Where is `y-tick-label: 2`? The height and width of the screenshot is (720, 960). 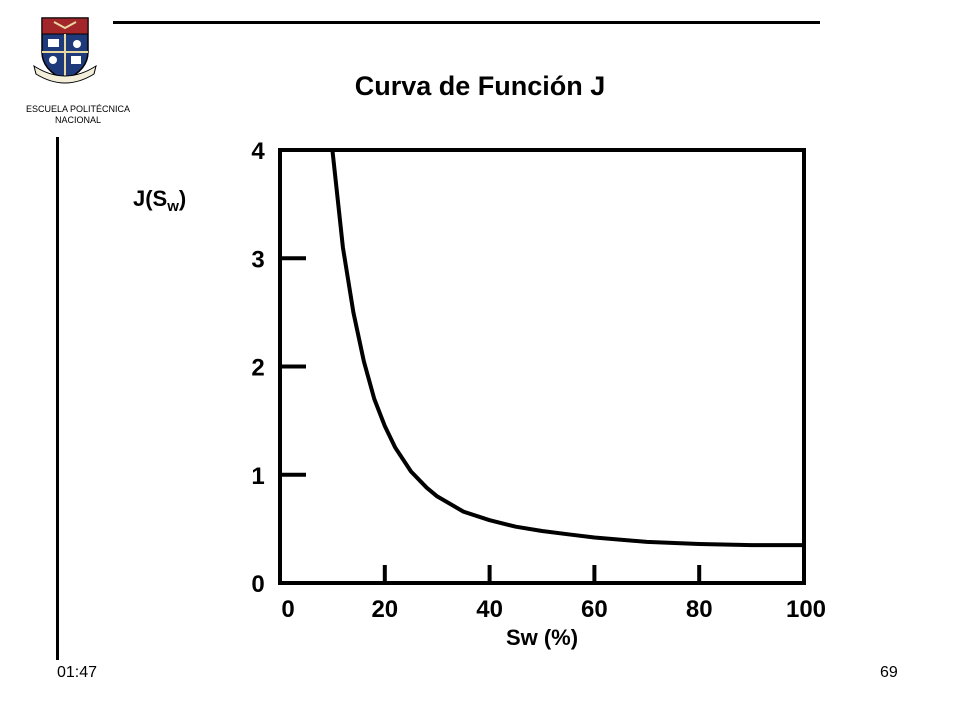 y-tick-label: 2 is located at coordinates (257, 368).